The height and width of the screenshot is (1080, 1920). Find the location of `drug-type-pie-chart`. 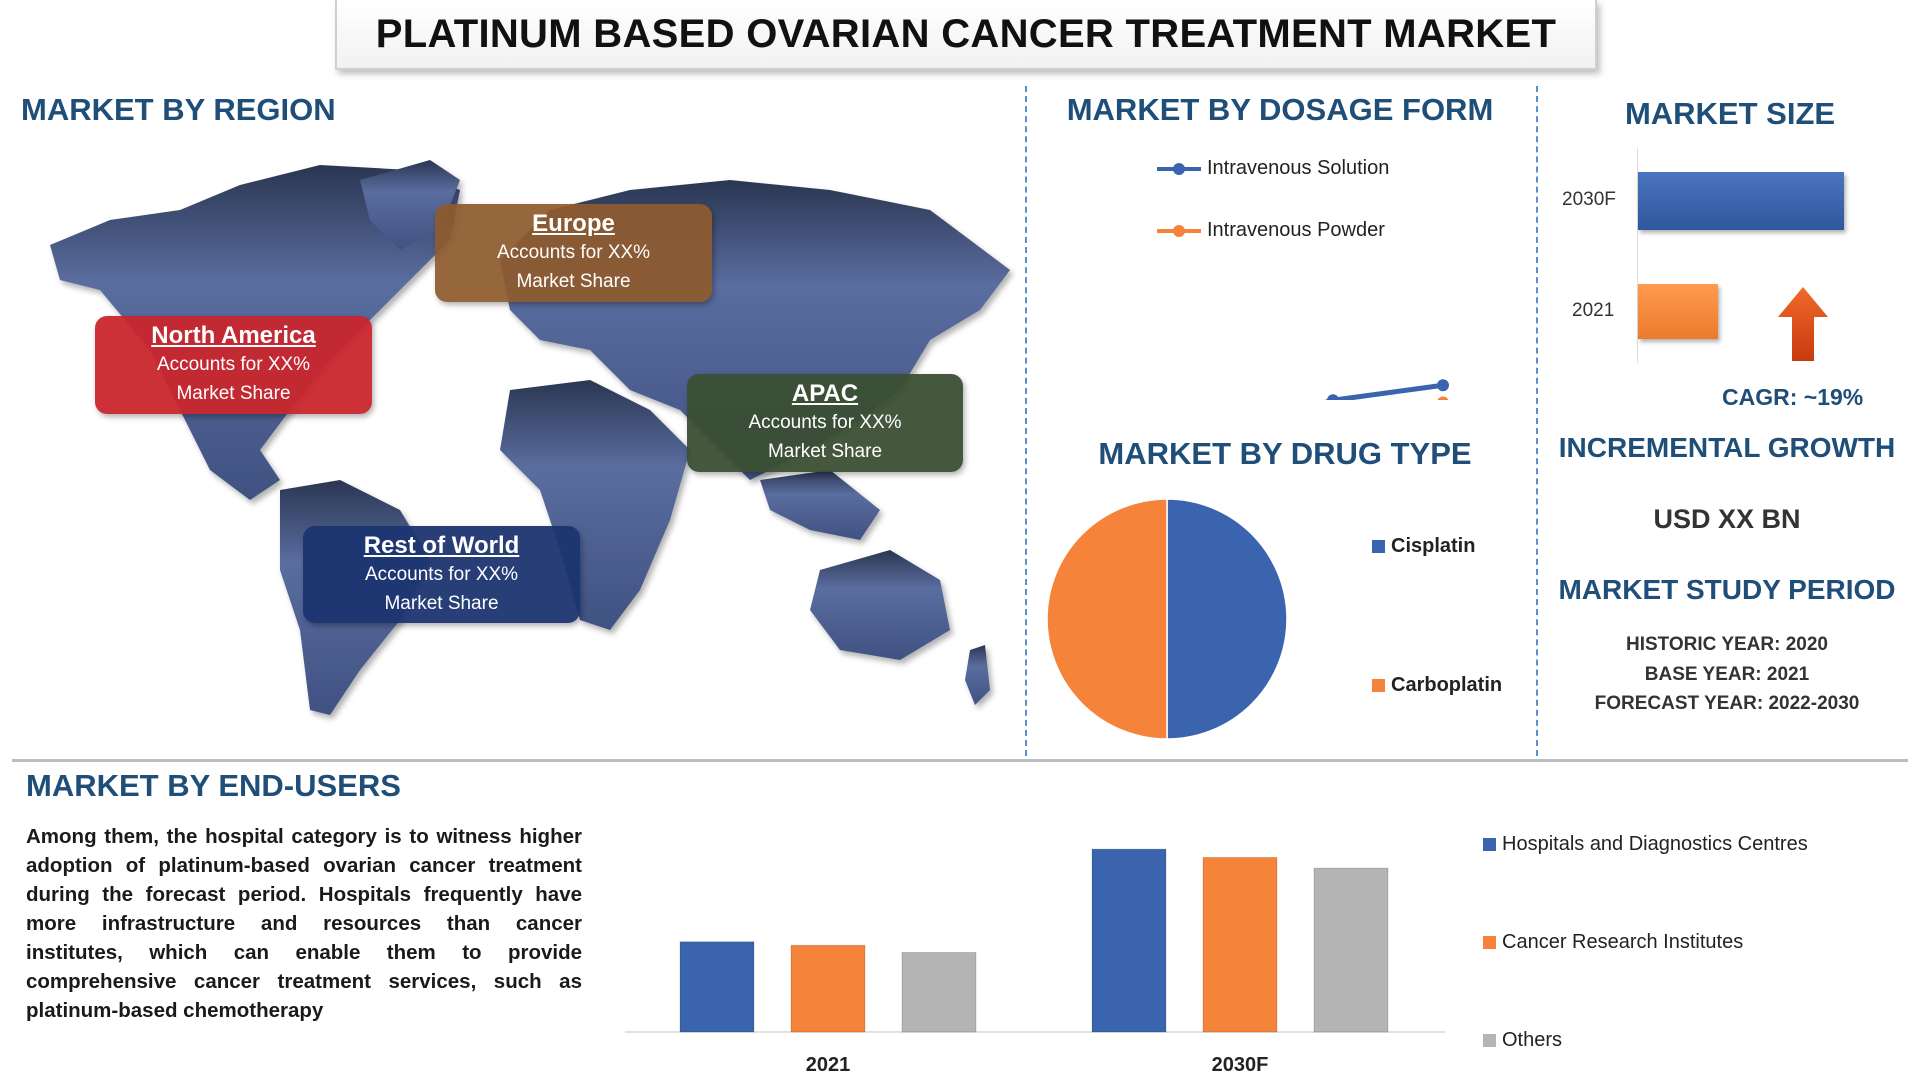

drug-type-pie-chart is located at coordinates (1167, 619).